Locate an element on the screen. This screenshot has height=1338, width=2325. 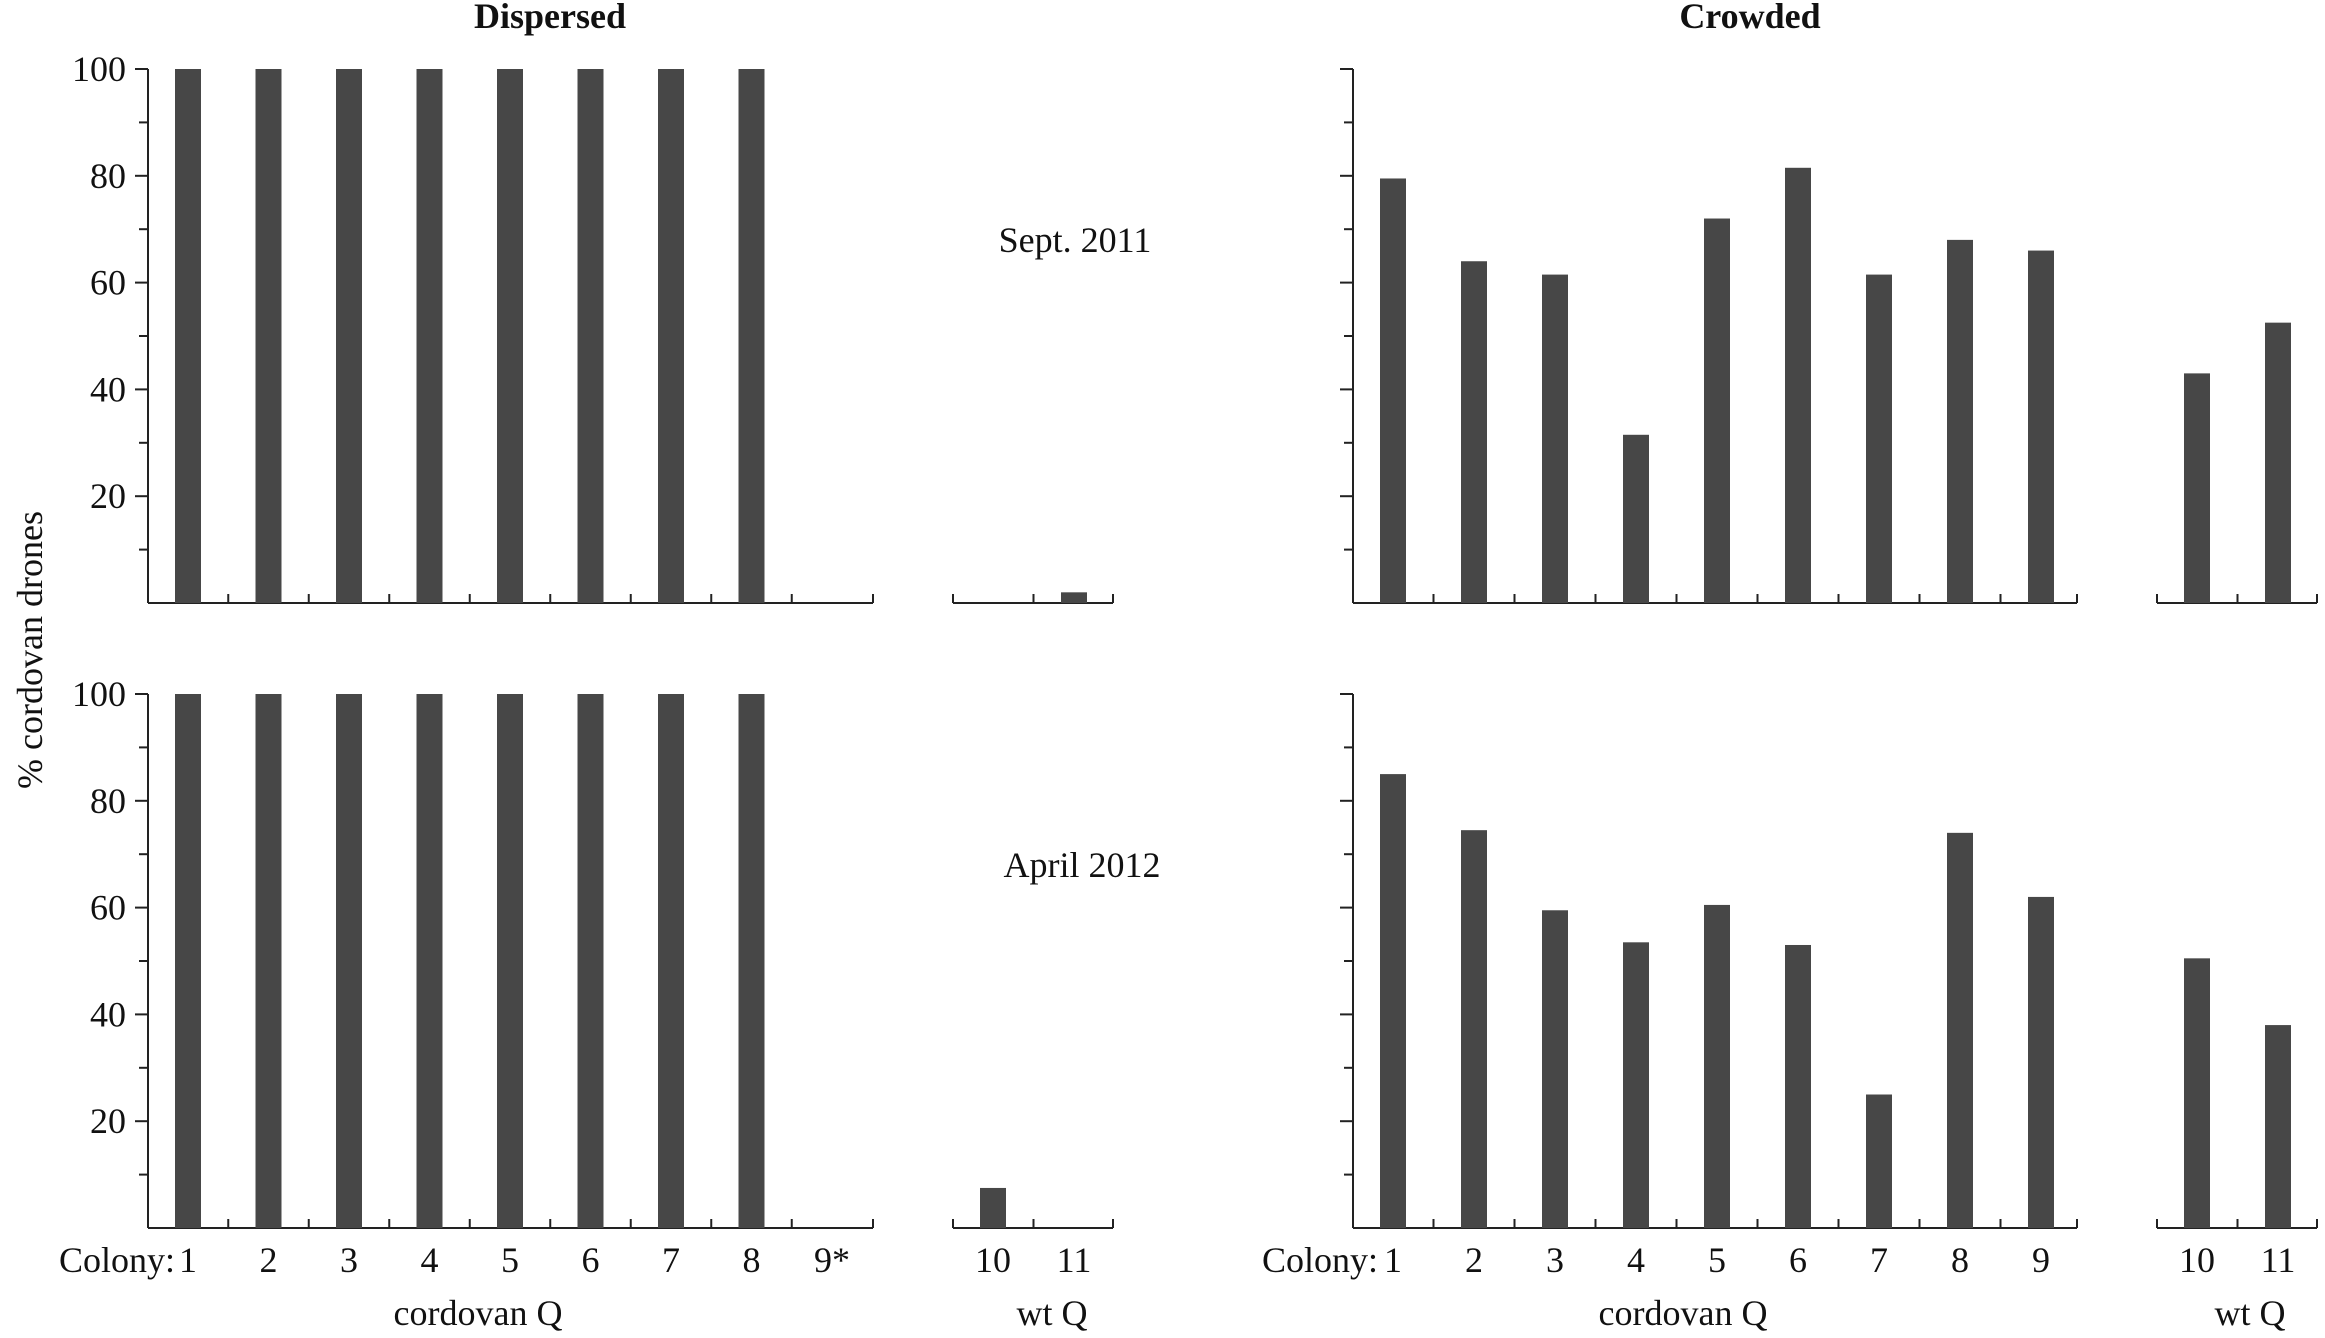
crowded-title: Crowded is located at coordinates (1749, 18).